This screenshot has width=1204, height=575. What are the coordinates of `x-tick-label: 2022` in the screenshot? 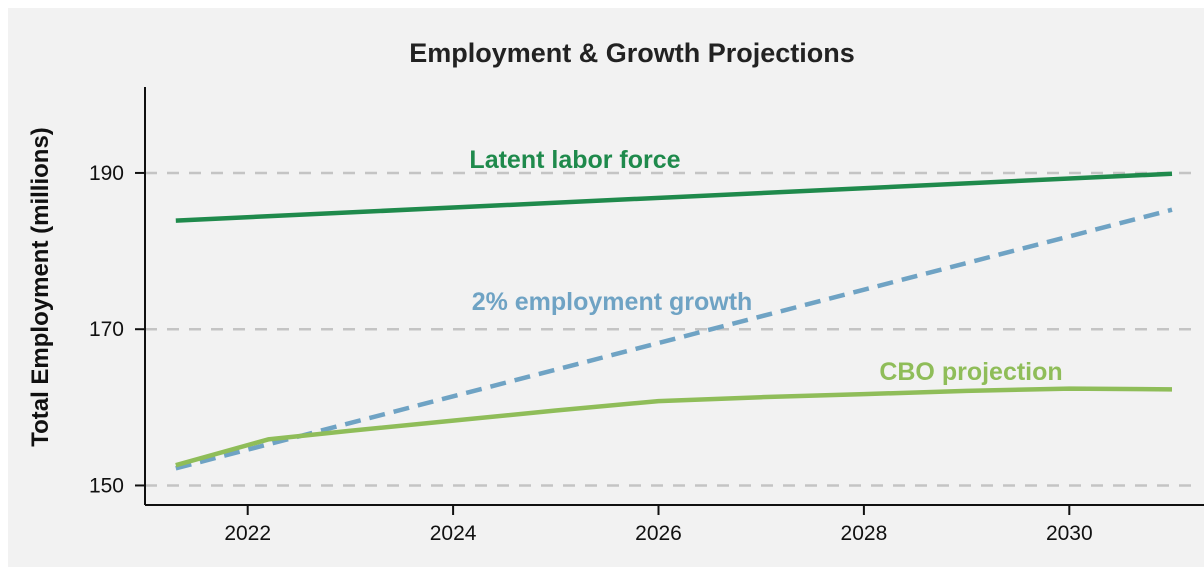 It's located at (247, 533).